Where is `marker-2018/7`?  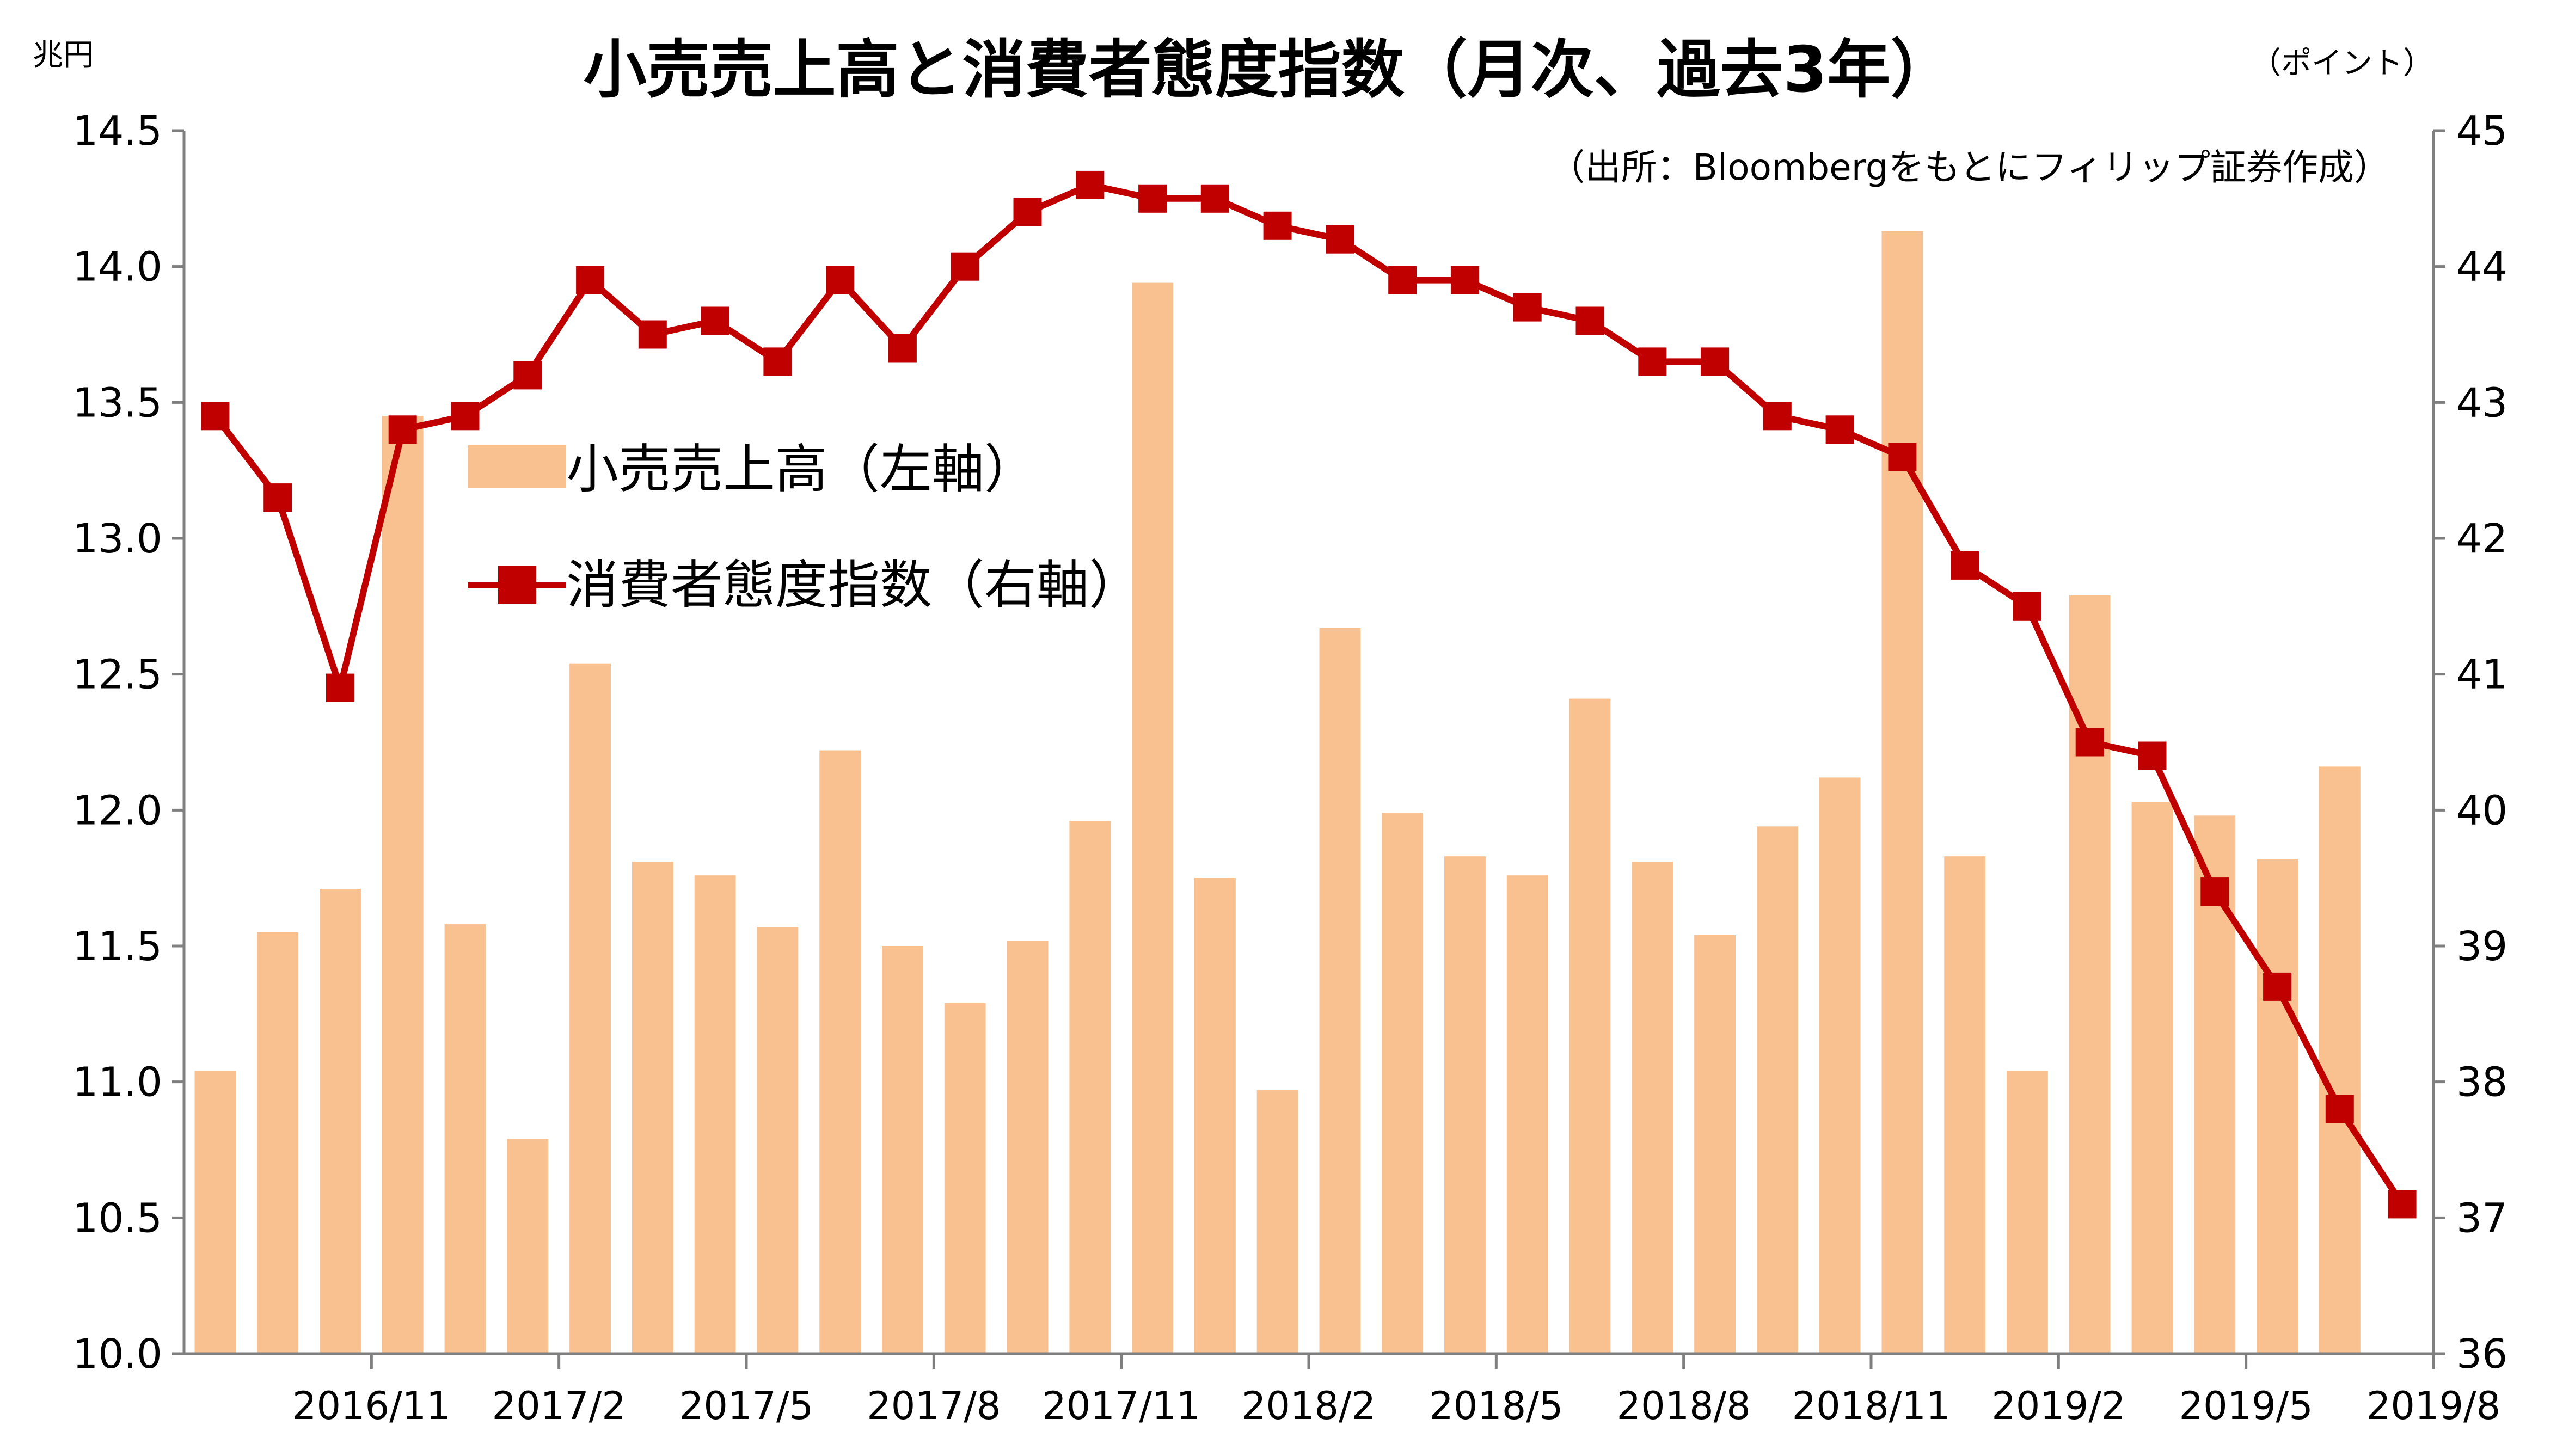 marker-2018/7 is located at coordinates (1589, 320).